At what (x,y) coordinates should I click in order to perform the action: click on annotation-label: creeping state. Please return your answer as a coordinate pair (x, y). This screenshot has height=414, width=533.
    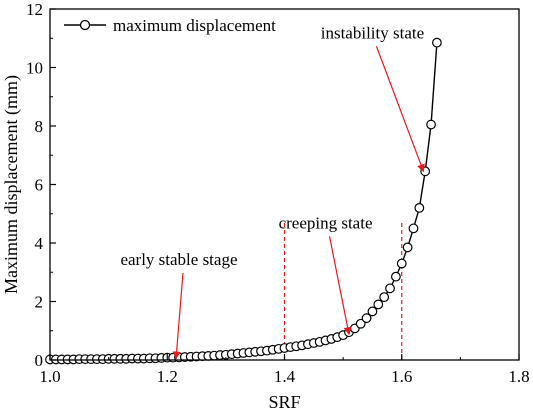
    Looking at the image, I should click on (326, 222).